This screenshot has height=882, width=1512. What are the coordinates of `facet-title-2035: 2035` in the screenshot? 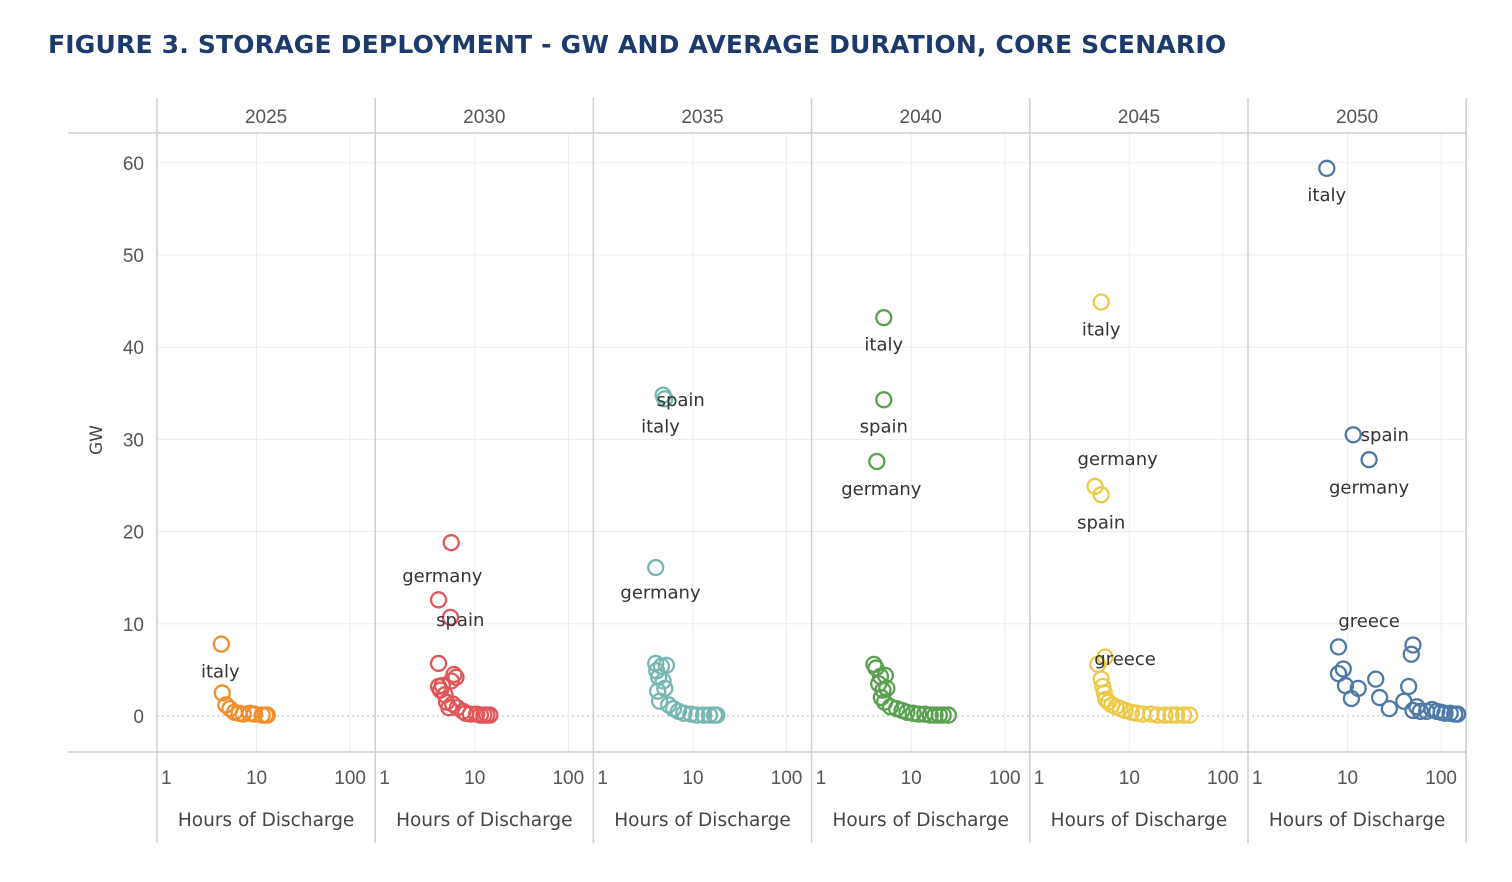 It's located at (702, 117).